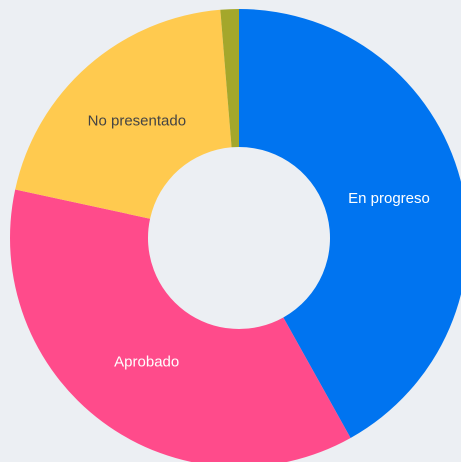  What do you see at coordinates (389, 198) in the screenshot?
I see `slice-label: En progreso` at bounding box center [389, 198].